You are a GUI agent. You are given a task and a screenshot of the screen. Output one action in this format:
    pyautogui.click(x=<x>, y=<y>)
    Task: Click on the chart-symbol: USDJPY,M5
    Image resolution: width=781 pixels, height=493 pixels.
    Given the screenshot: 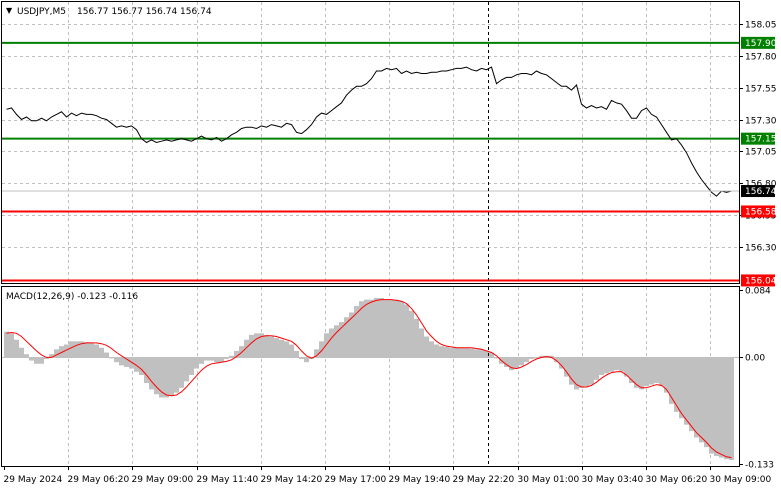 What is the action you would take?
    pyautogui.click(x=41, y=12)
    